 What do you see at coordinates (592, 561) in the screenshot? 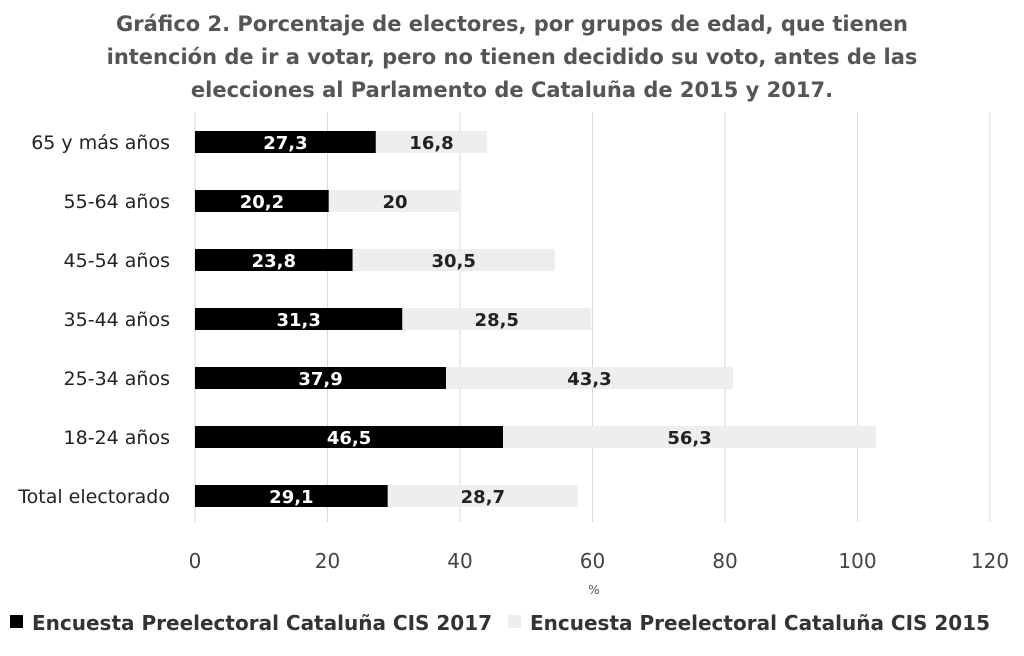
I see `x-tick-label-60: 60` at bounding box center [592, 561].